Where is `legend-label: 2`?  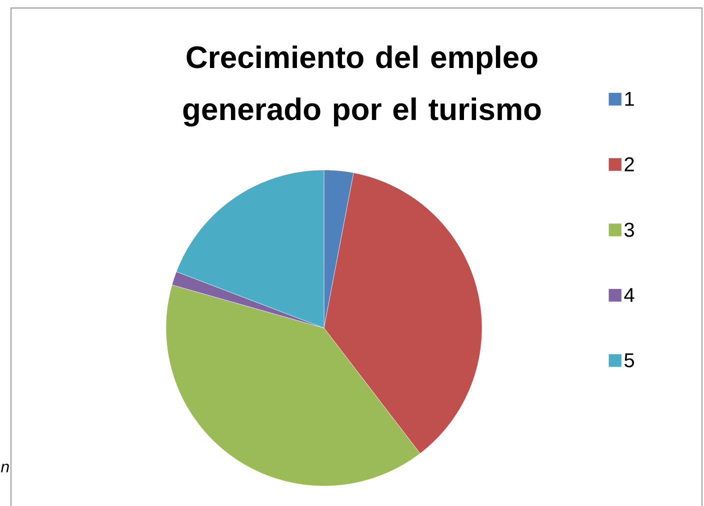
legend-label: 2 is located at coordinates (629, 164).